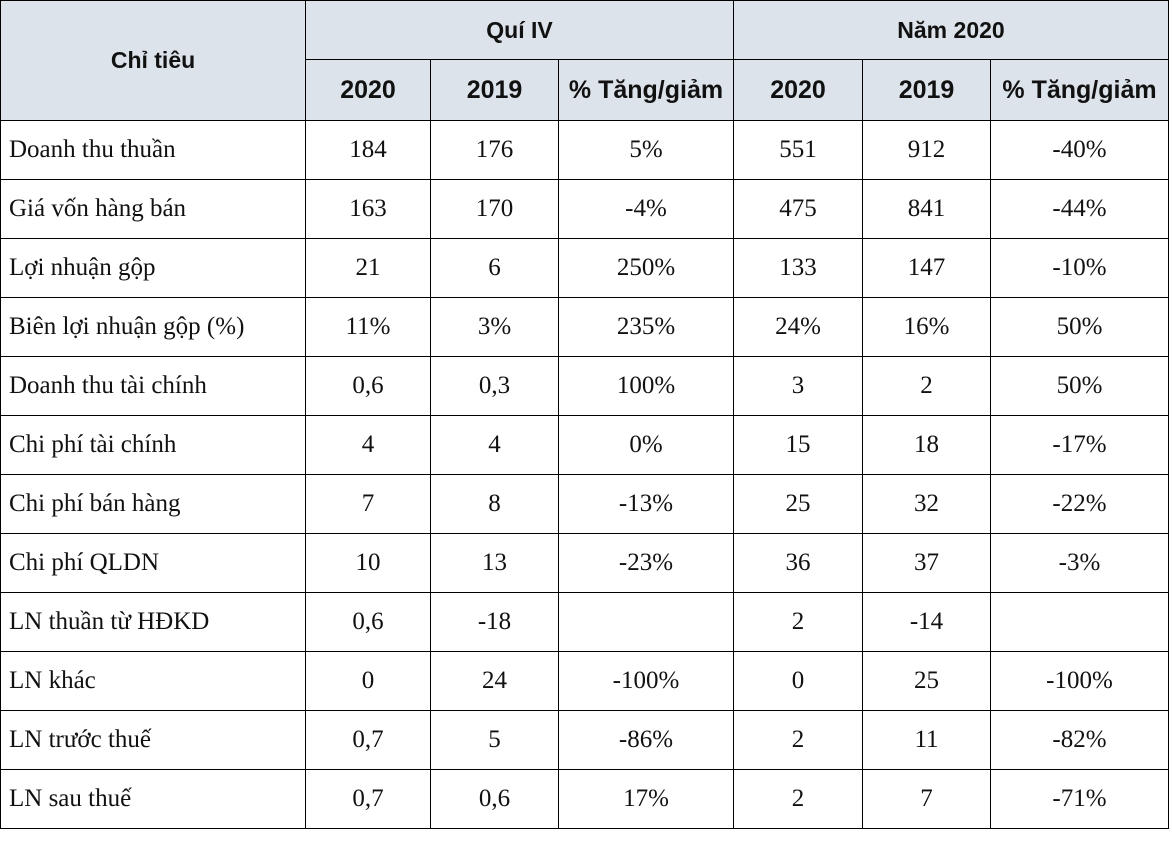  Describe the element at coordinates (368, 327) in the screenshot. I see `cell: 11%` at that location.